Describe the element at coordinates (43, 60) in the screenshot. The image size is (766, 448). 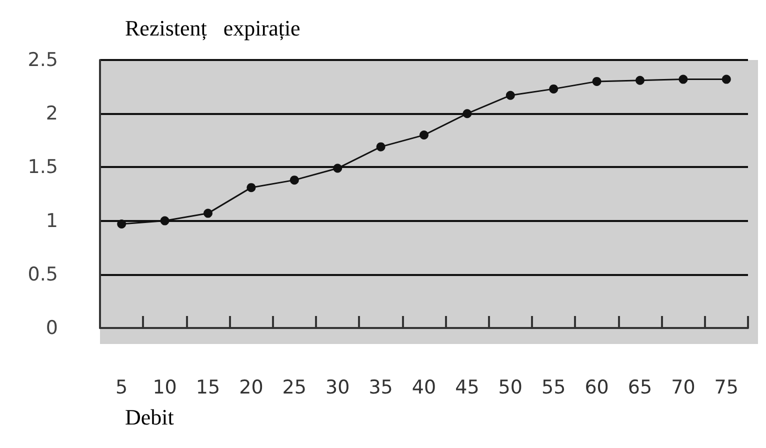
I see `y-tick-label: 2.5` at that location.